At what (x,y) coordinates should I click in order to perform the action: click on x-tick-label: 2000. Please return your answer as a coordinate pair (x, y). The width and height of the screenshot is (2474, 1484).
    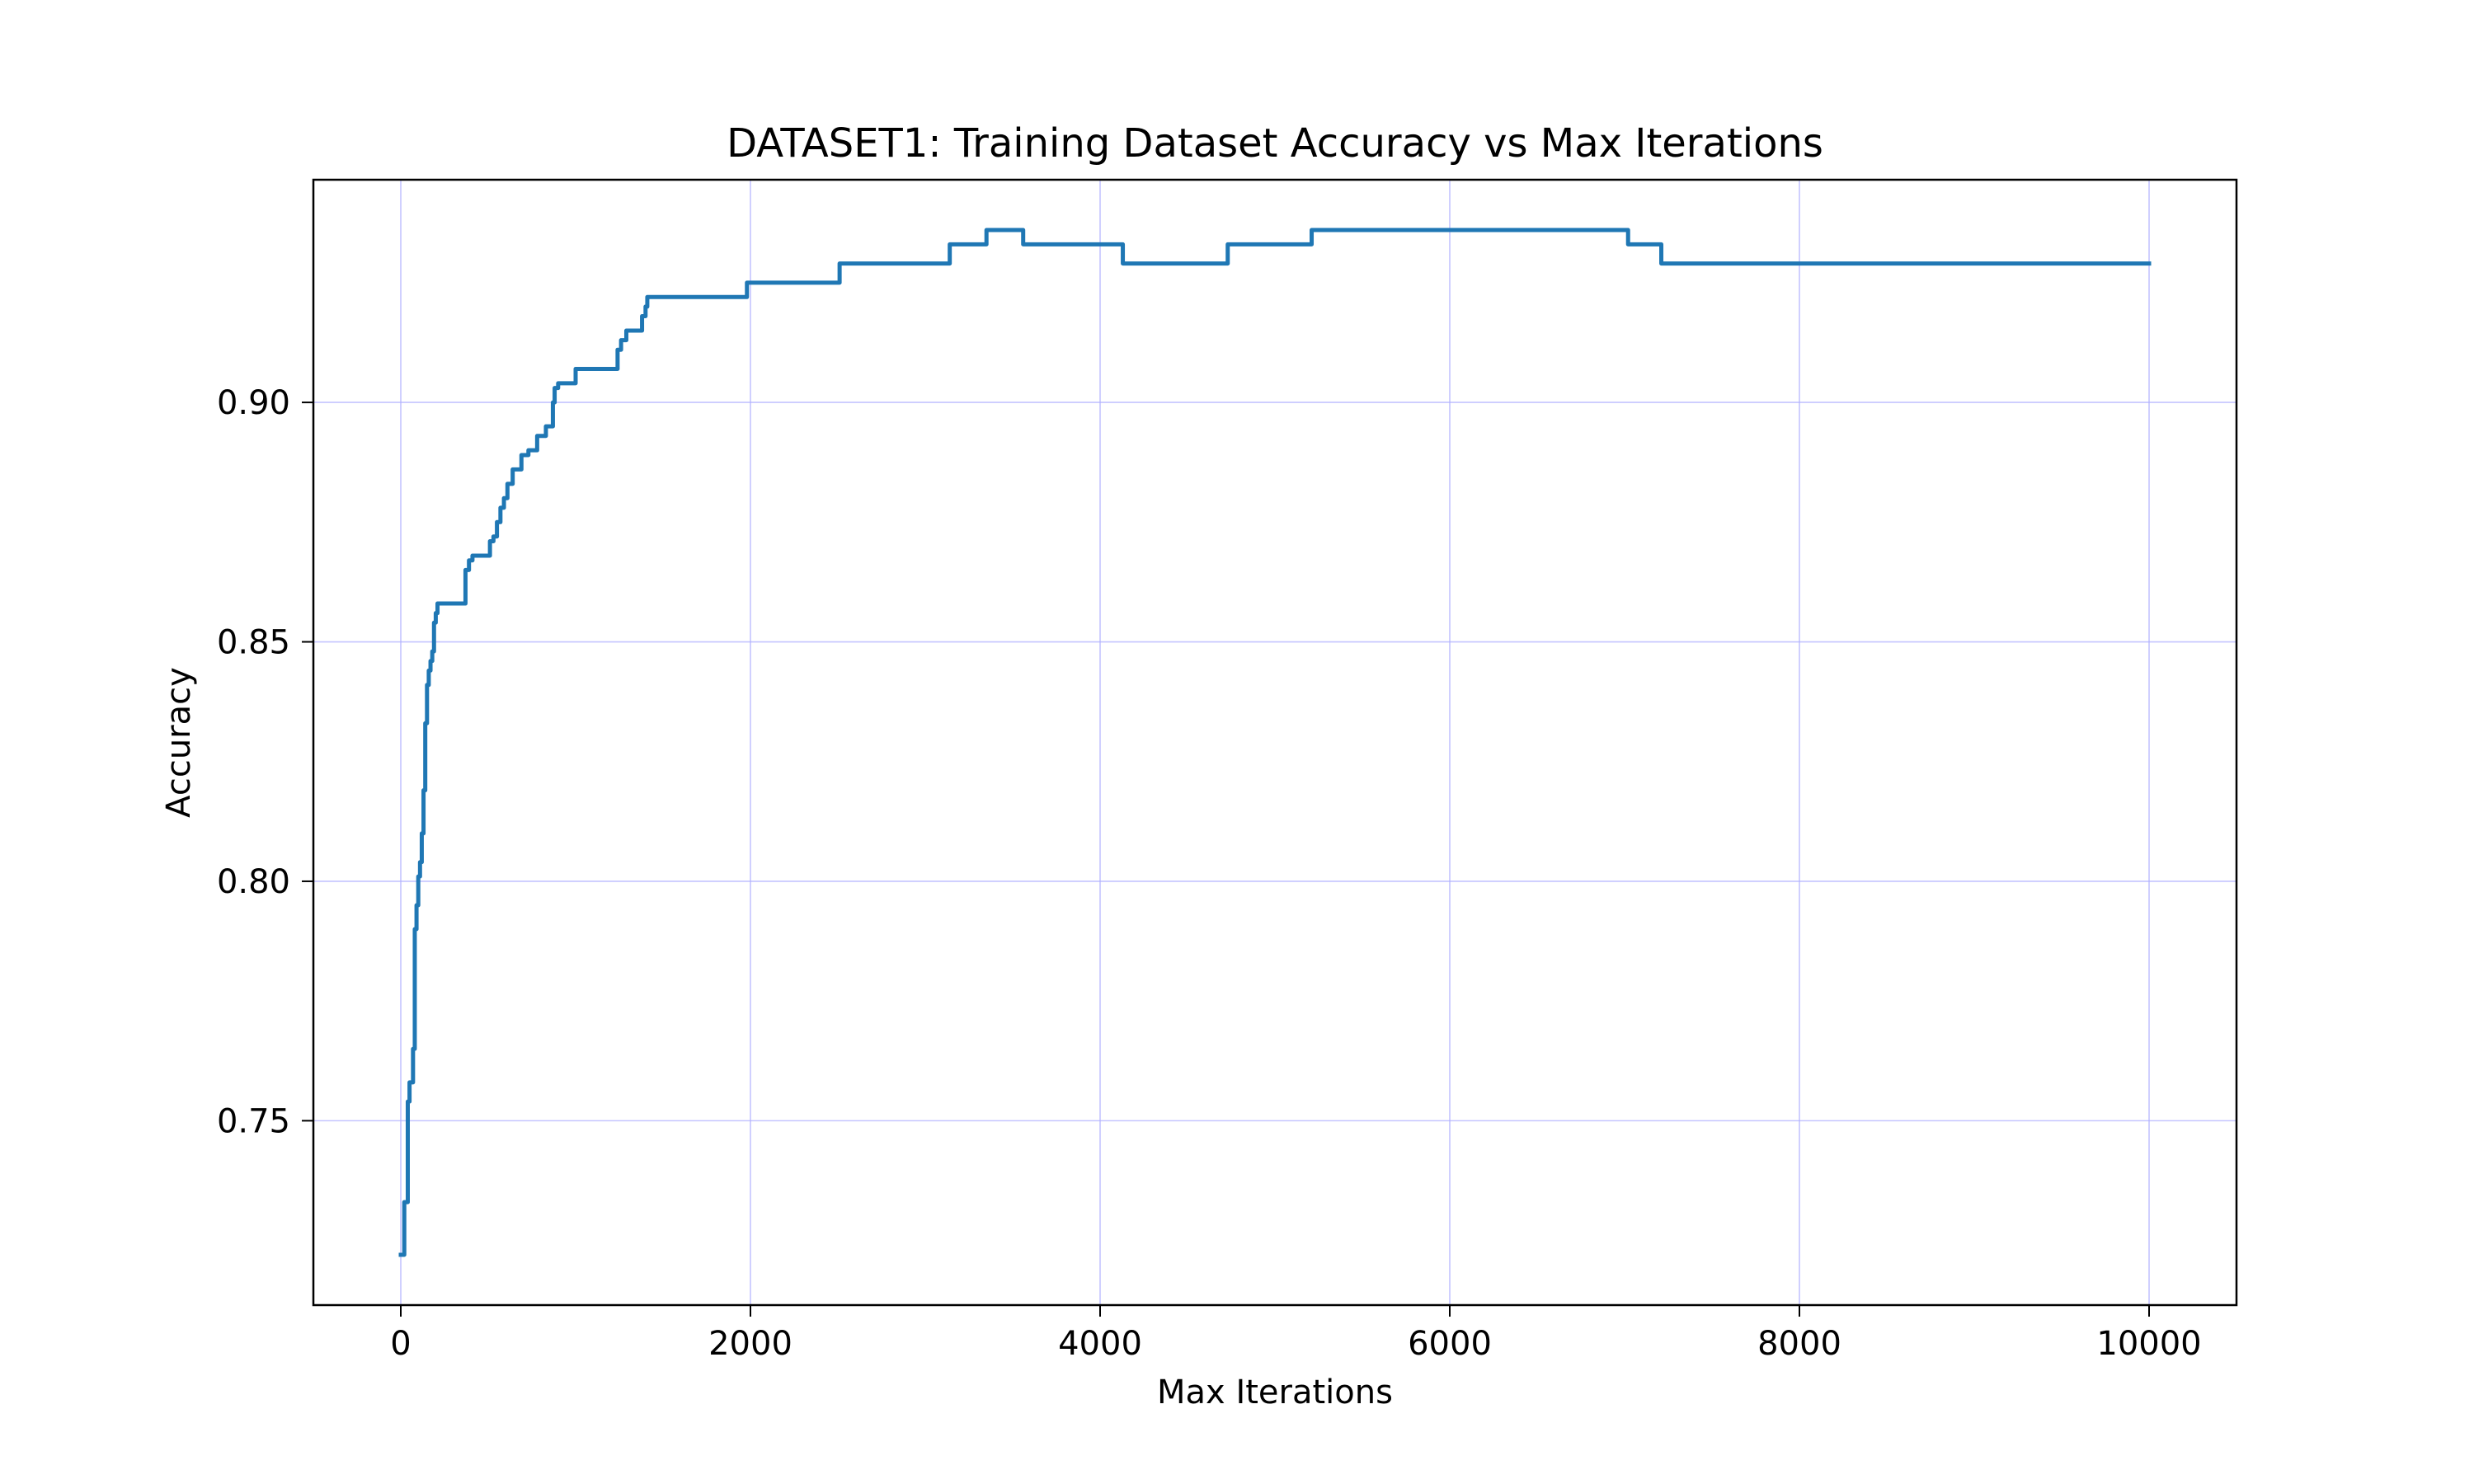
    Looking at the image, I should click on (750, 1344).